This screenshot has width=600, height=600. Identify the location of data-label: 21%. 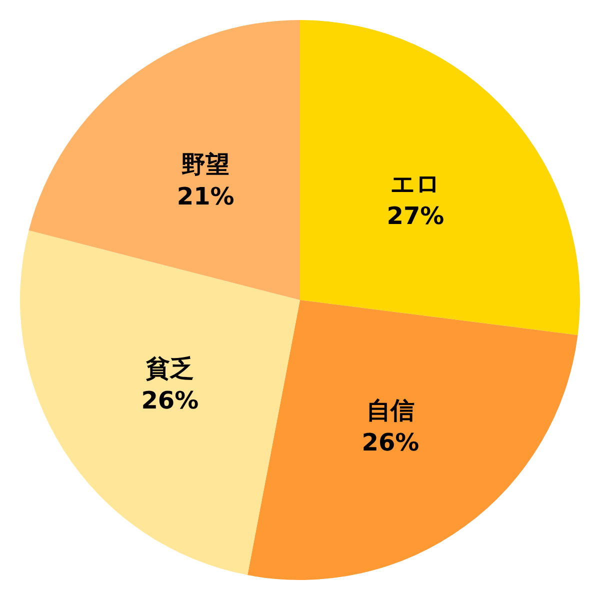
(205, 196).